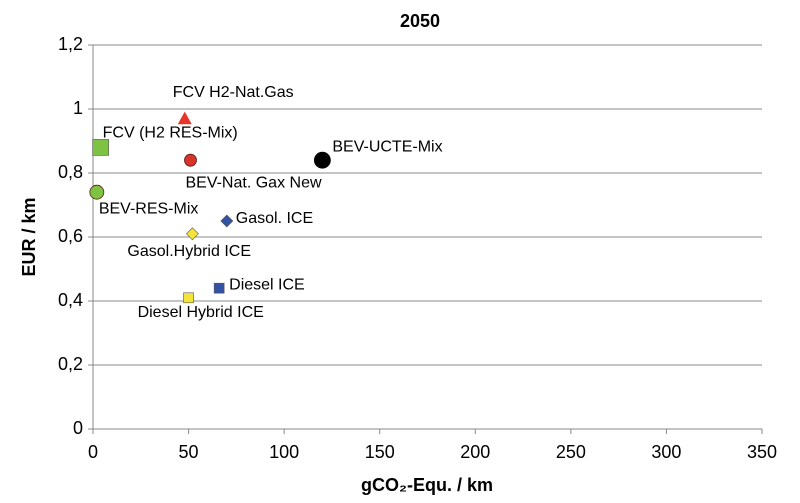 This screenshot has height=503, width=800. Describe the element at coordinates (427, 485) in the screenshot. I see `x-axis-title: gCO₂-Equ. / km` at that location.